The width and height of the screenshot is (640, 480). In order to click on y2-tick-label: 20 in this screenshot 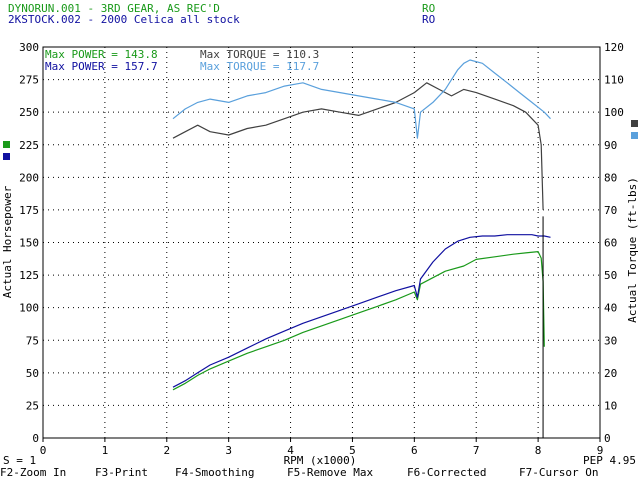, I will do `click(610, 373)`.